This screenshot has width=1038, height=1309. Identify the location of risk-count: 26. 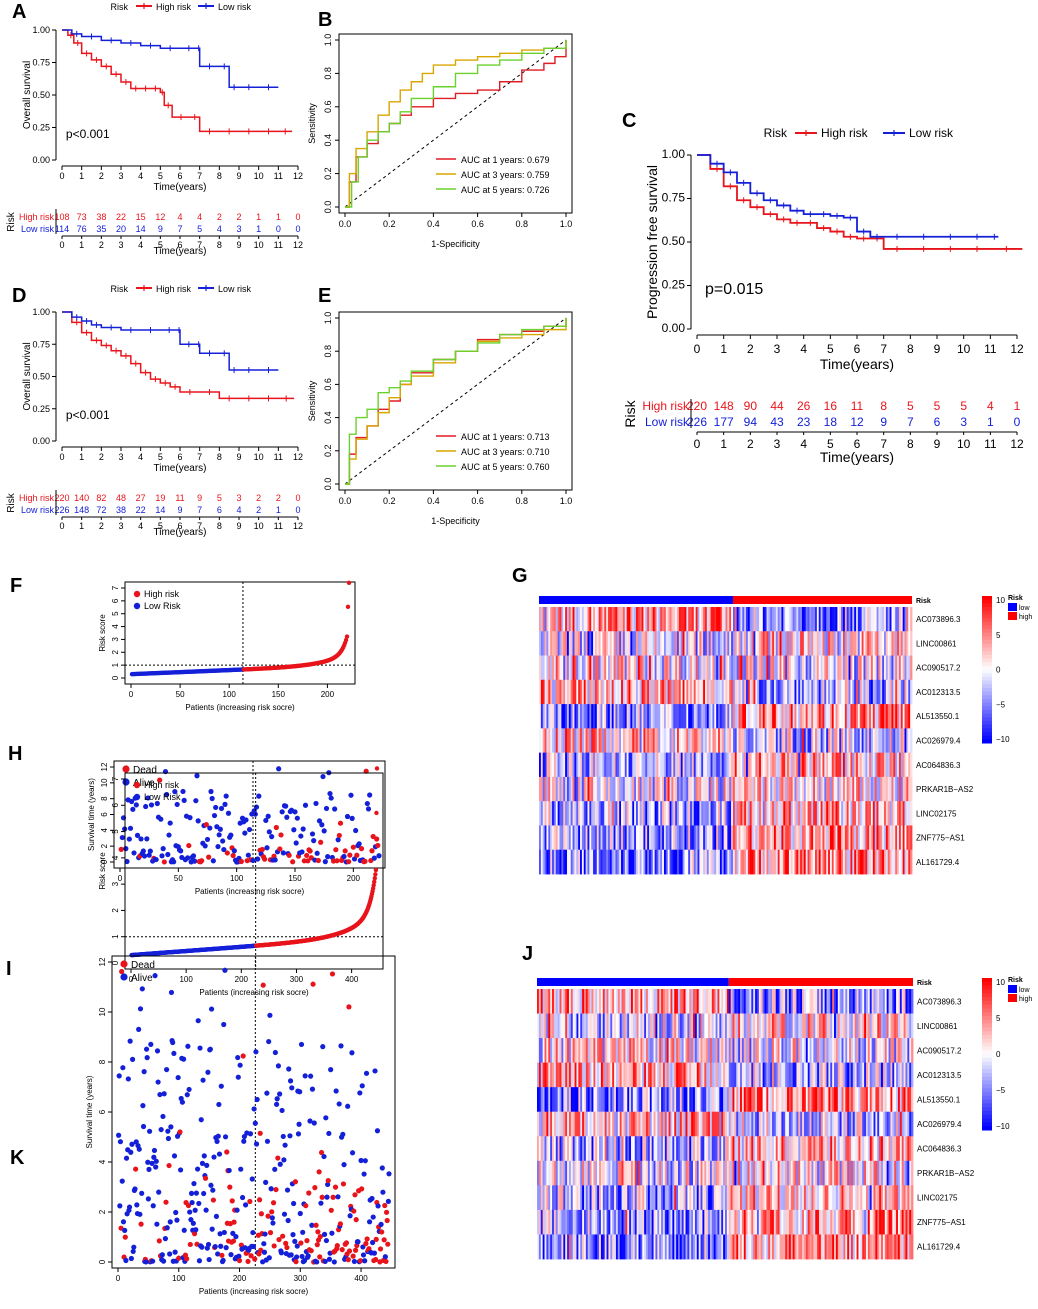
(804, 406).